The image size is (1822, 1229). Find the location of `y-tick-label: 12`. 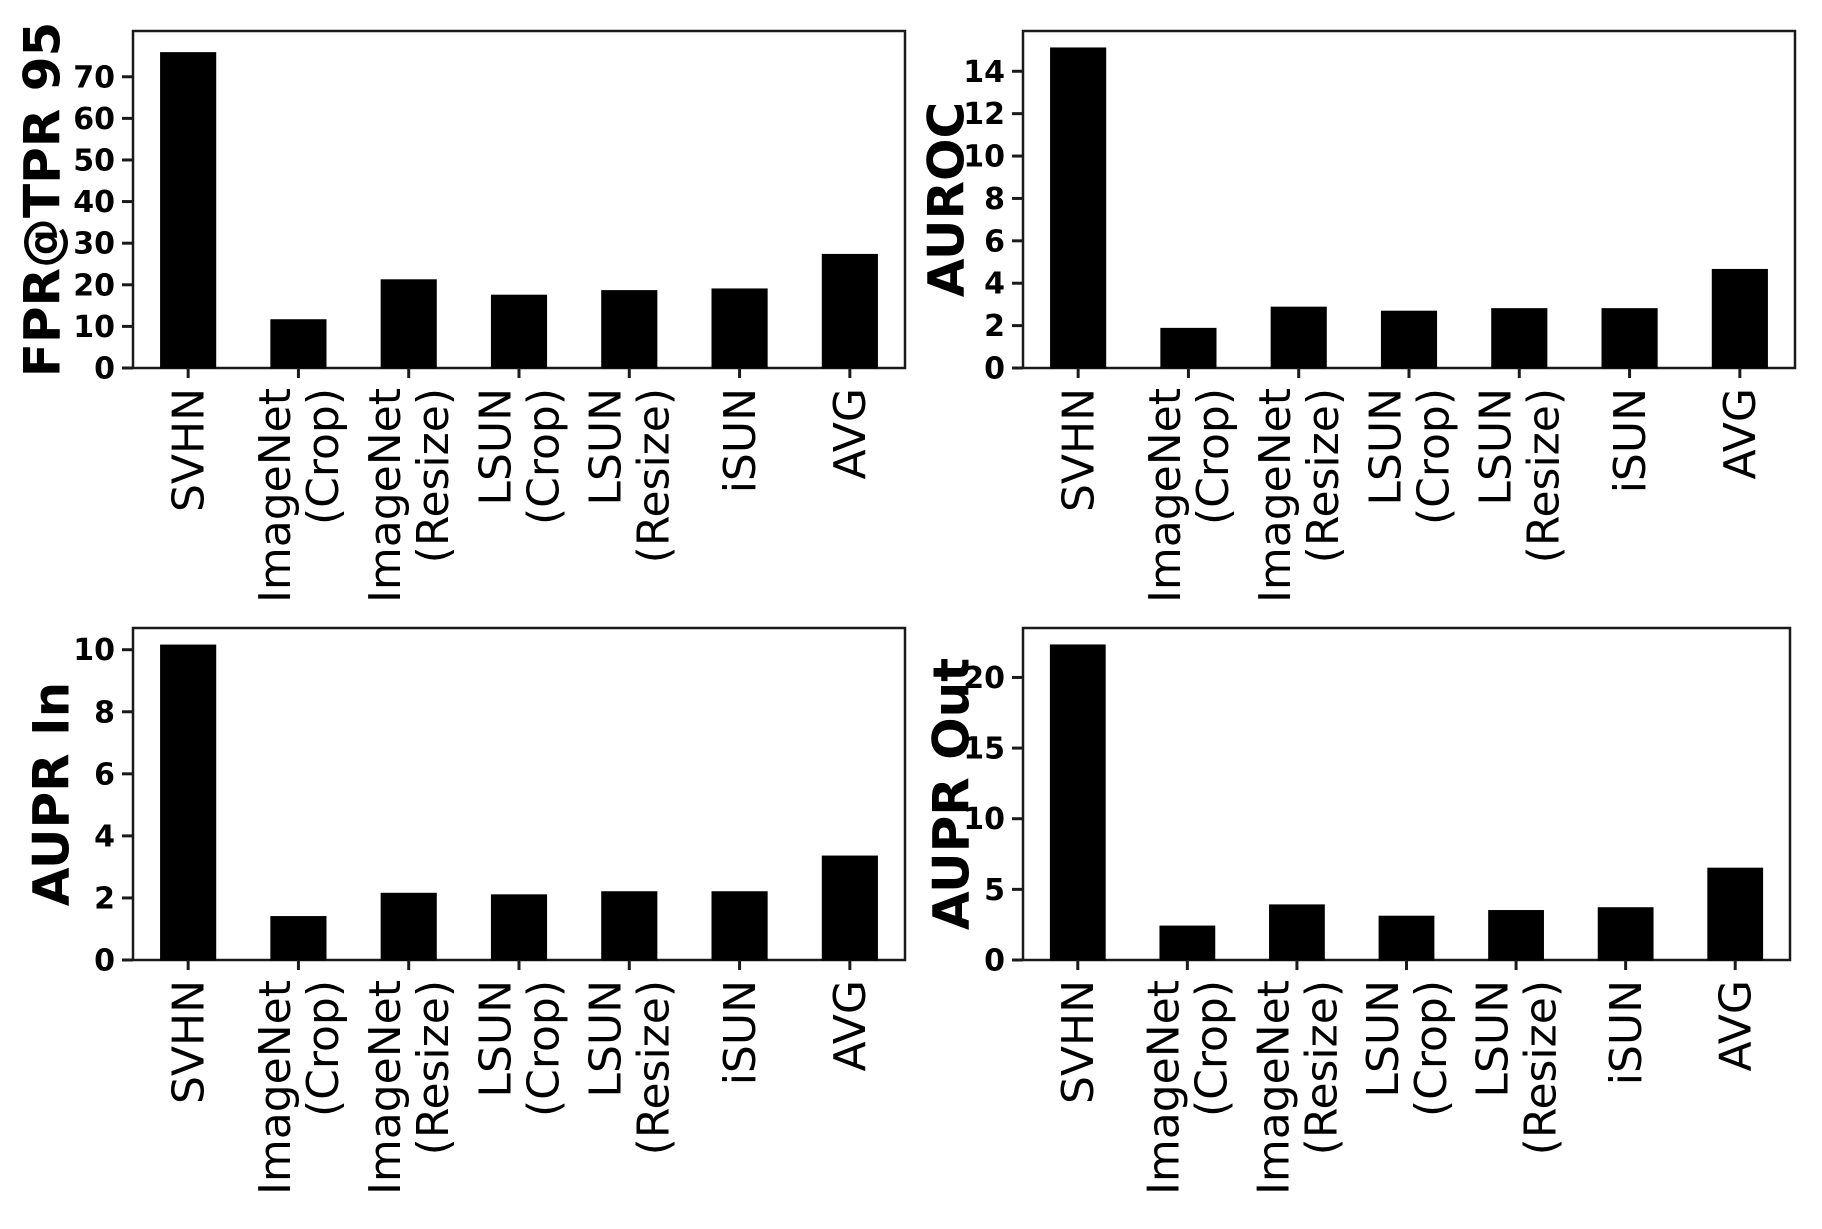

y-tick-label: 12 is located at coordinates (984, 114).